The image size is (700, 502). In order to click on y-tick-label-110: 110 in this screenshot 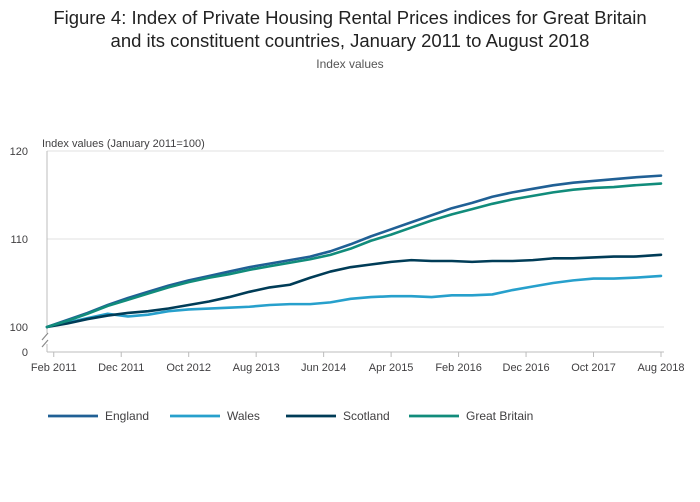, I will do `click(19, 240)`.